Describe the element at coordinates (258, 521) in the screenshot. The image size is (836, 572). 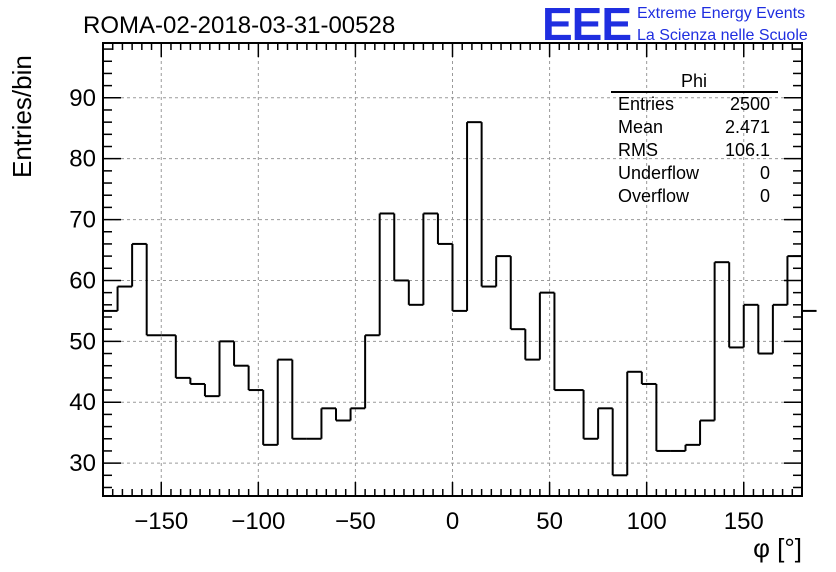
I see `x-tick-label-1: −100` at that location.